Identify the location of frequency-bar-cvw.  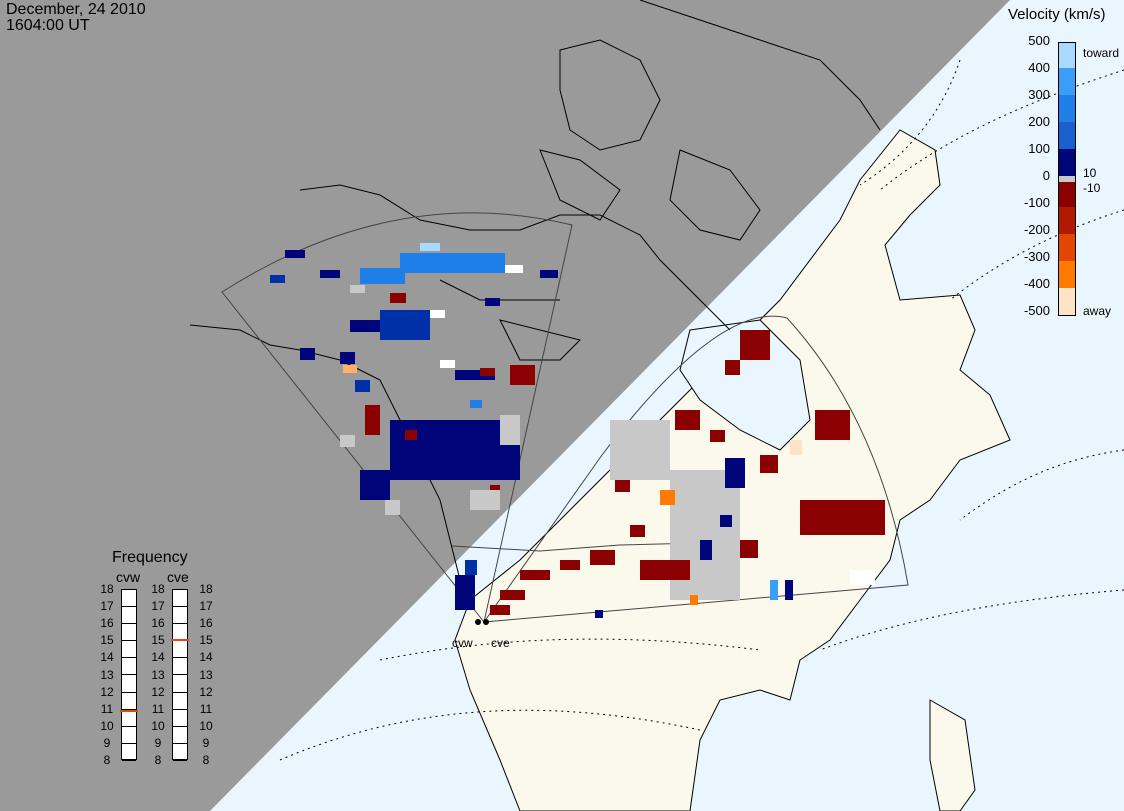
(129, 675).